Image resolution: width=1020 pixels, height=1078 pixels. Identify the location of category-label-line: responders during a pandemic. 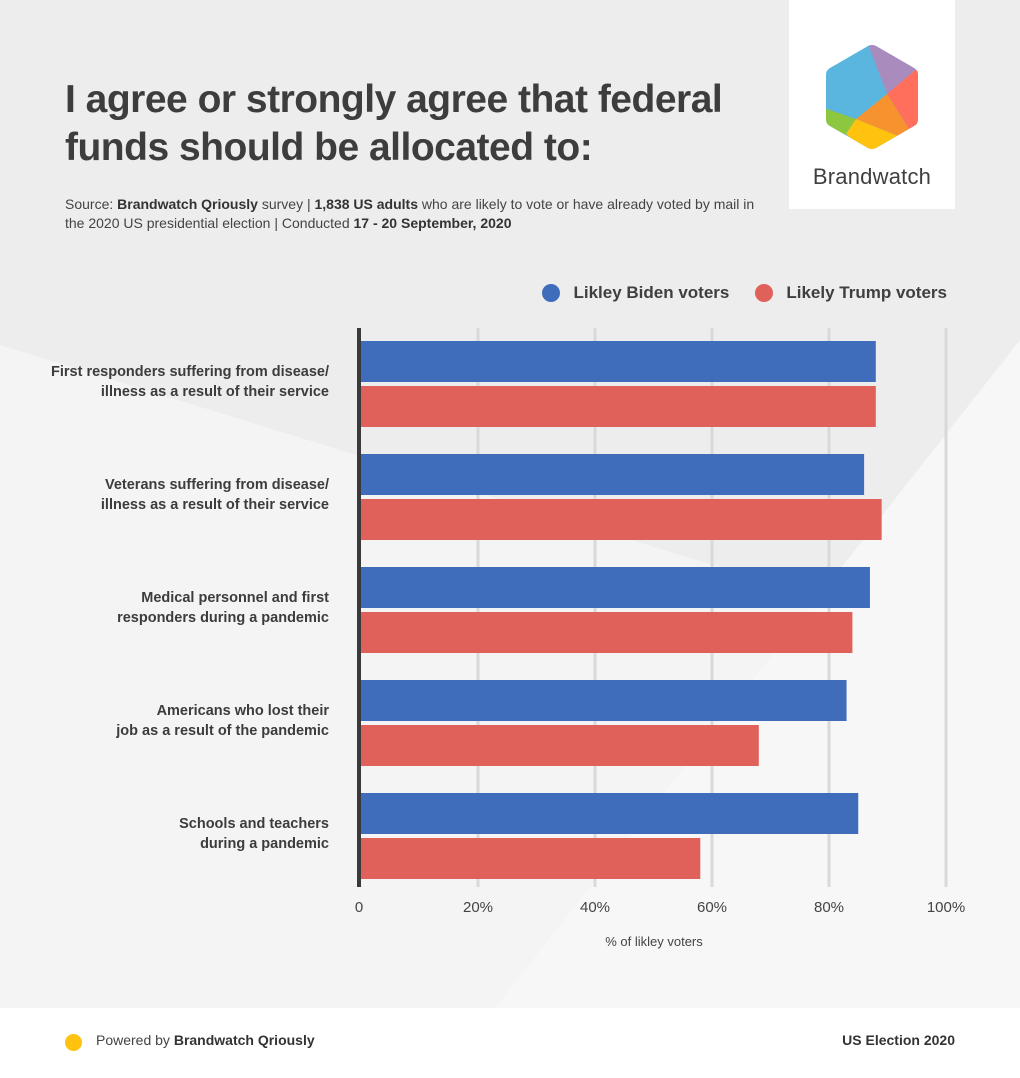
(223, 617).